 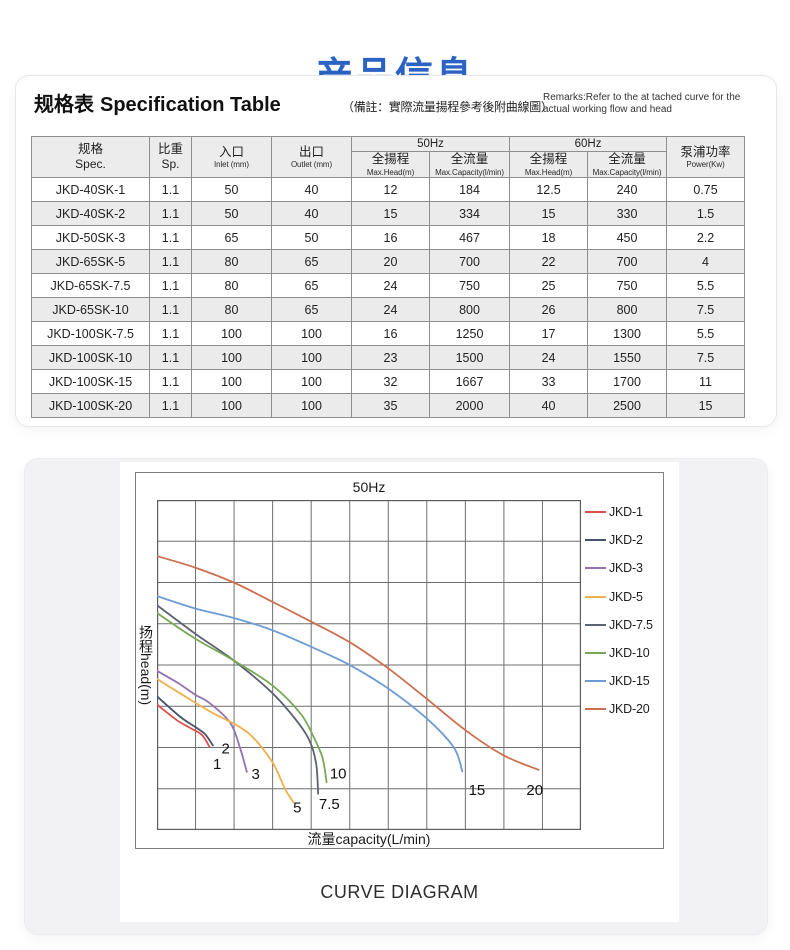 I want to click on table-cell: 450, so click(x=627, y=238).